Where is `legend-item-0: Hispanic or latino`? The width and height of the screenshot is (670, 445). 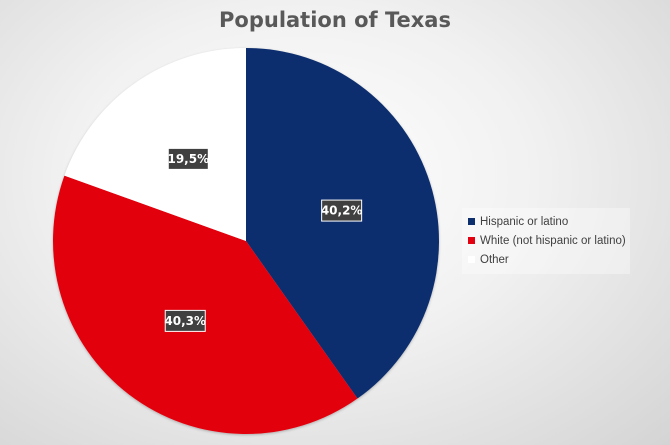 legend-item-0: Hispanic or latino is located at coordinates (549, 221).